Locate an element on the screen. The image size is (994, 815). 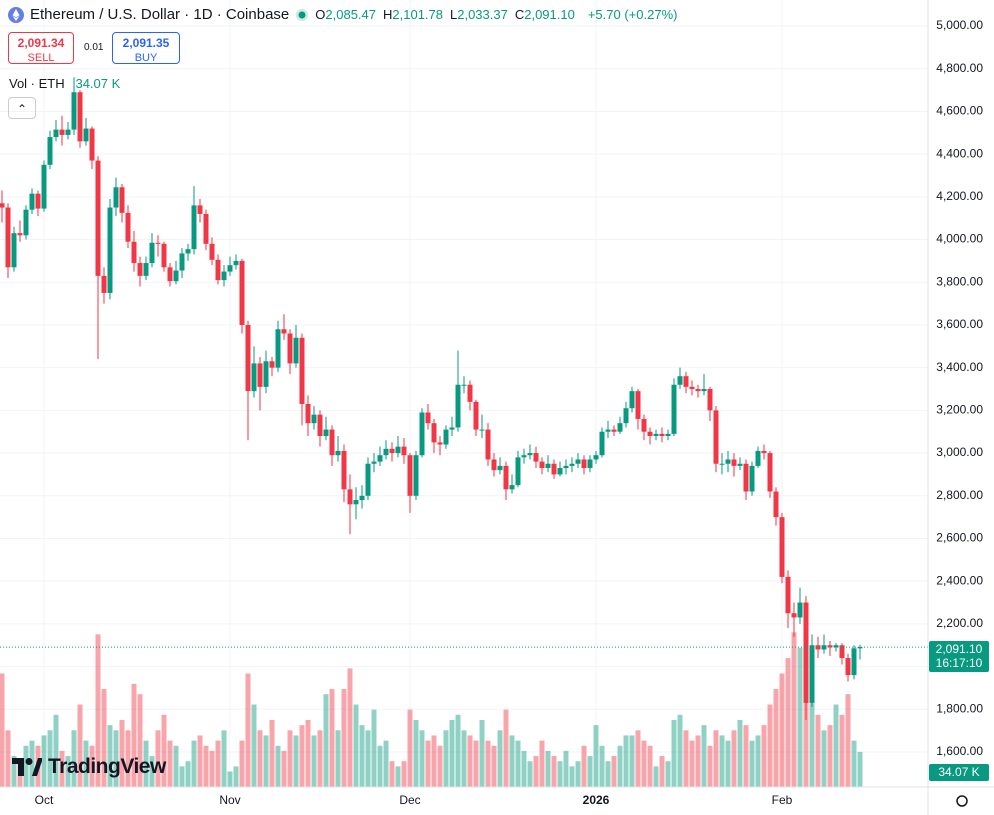
volume-legend: Vol · ETH 34.07 K is located at coordinates (64, 83).